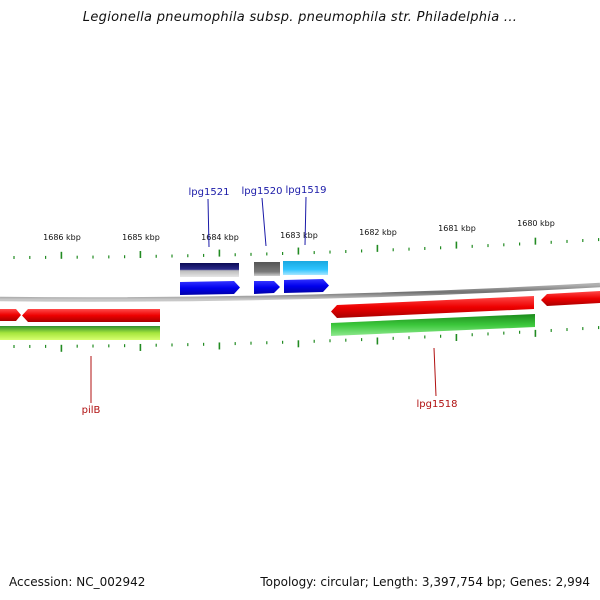 This screenshot has height=600, width=600. I want to click on cog-bar-lpg1519, so click(305, 268).